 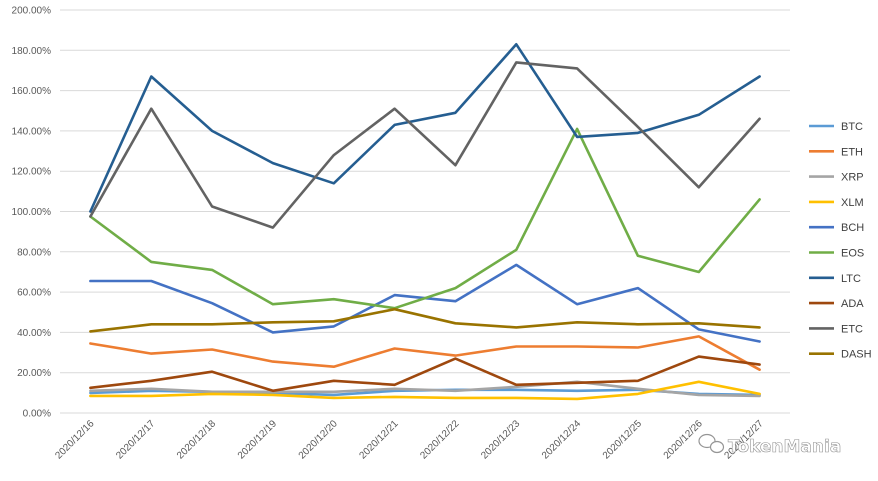 I want to click on legend-label-ada: ADA, so click(x=852, y=304).